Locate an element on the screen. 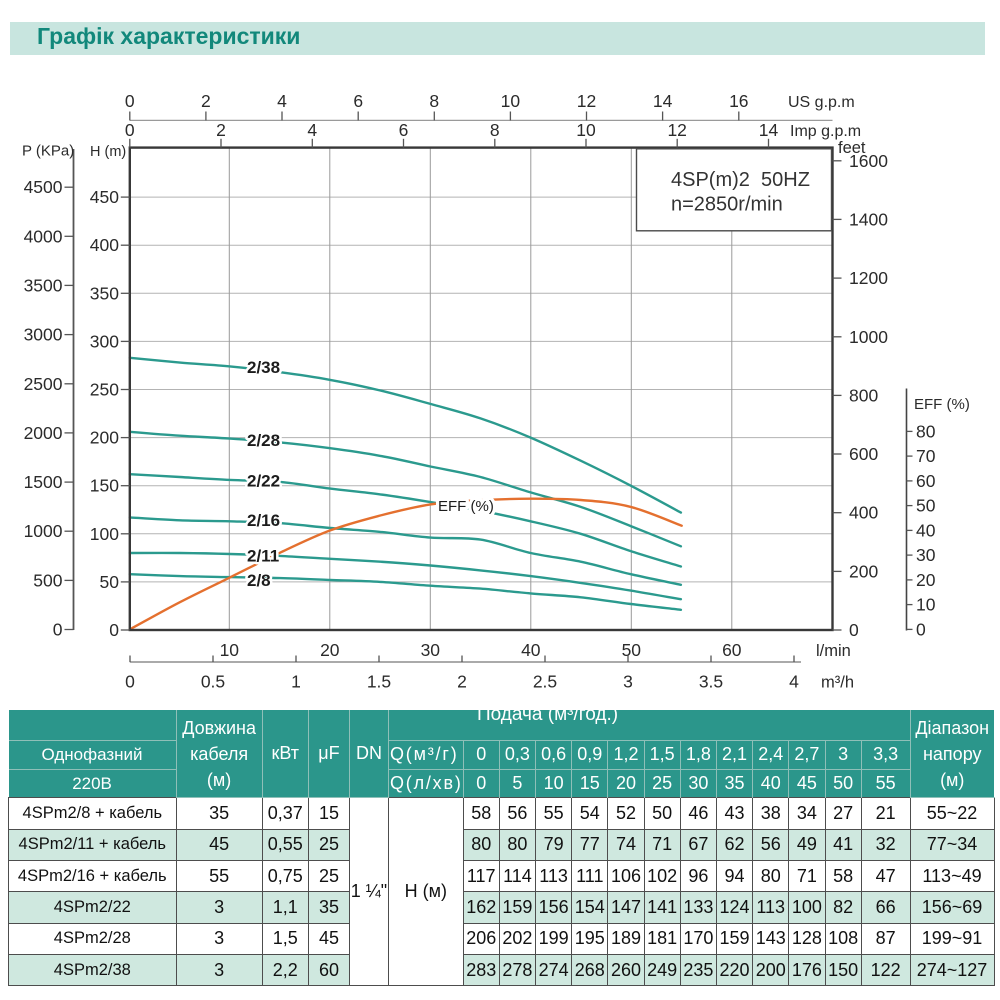 This screenshot has width=1000, height=1000. svg-text: 3500 is located at coordinates (43, 285).